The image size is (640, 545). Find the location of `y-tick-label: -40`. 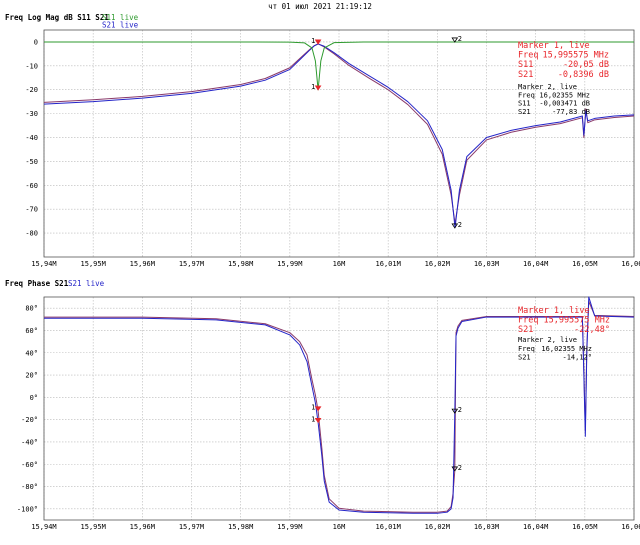

y-tick-label: -40 is located at coordinates (31, 138).